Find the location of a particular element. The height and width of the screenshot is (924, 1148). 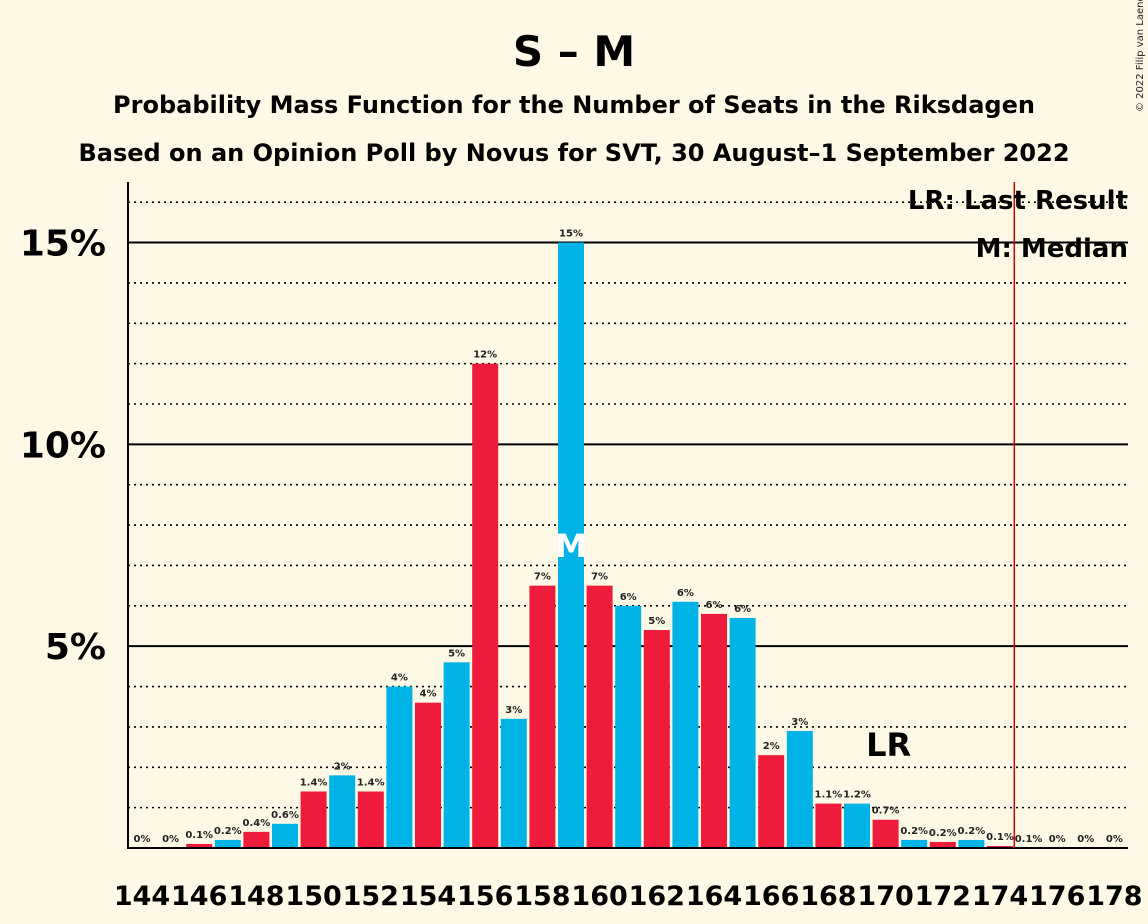

median-marker: M is located at coordinates (571, 546).